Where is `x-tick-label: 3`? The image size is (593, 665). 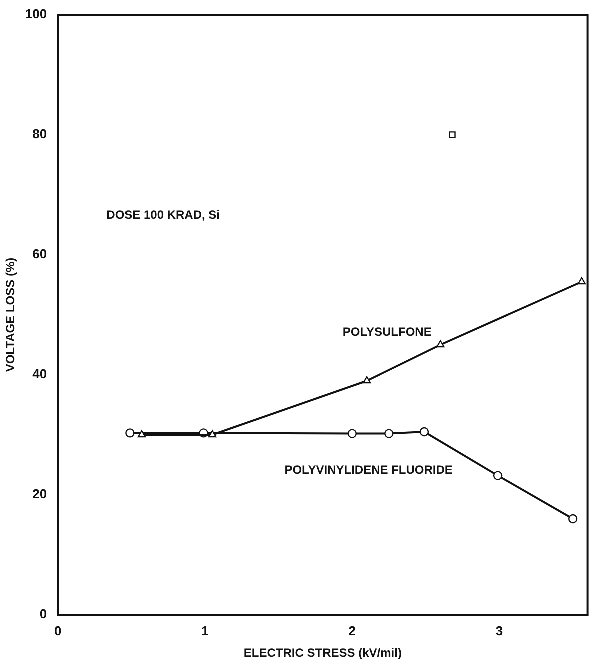 x-tick-label: 3 is located at coordinates (500, 630).